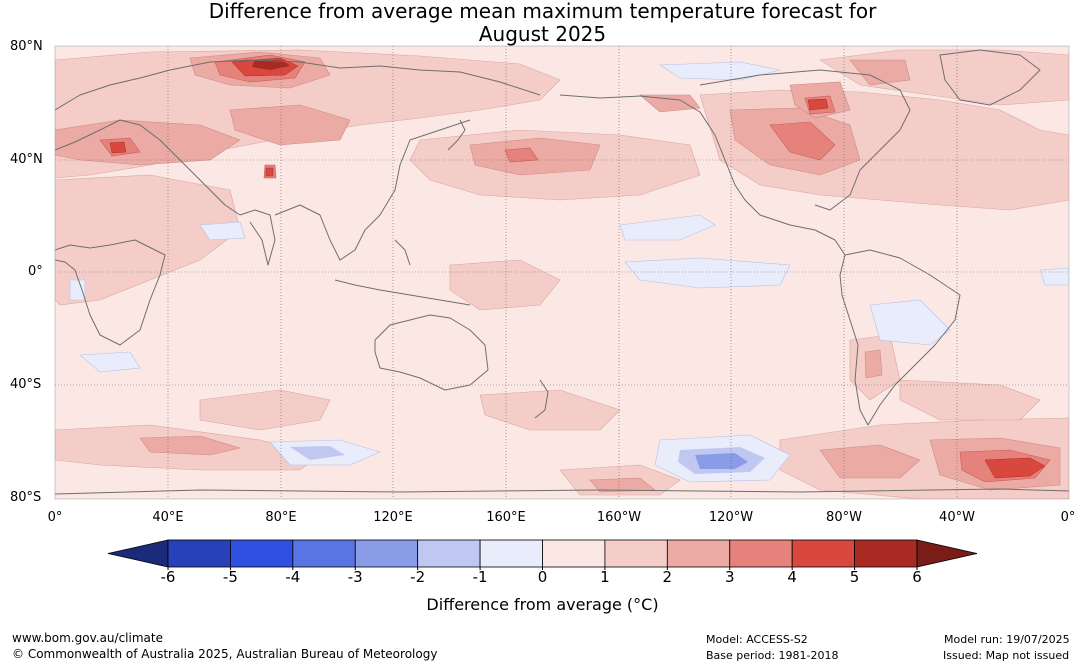 The height and width of the screenshot is (667, 1085). Describe the element at coordinates (26, 46) in the screenshot. I see `lat-label-80n: 80°N` at that location.